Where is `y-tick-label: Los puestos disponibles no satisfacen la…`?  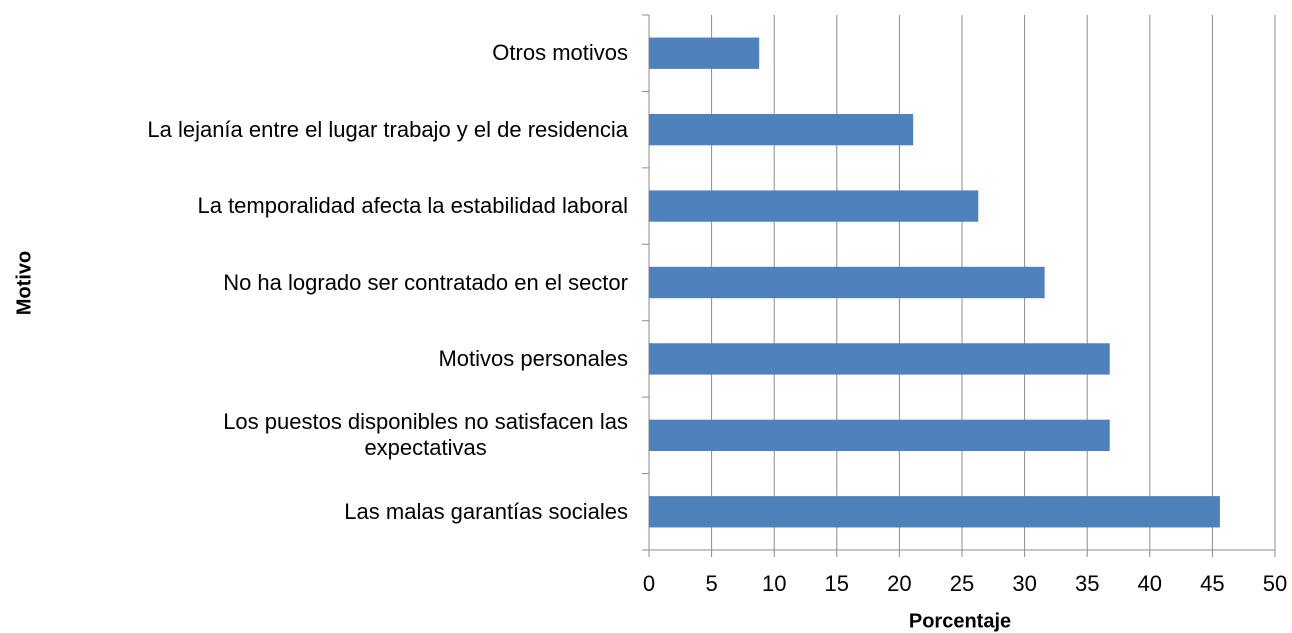
y-tick-label: Los puestos disponibles no satisfacen la… is located at coordinates (425, 435).